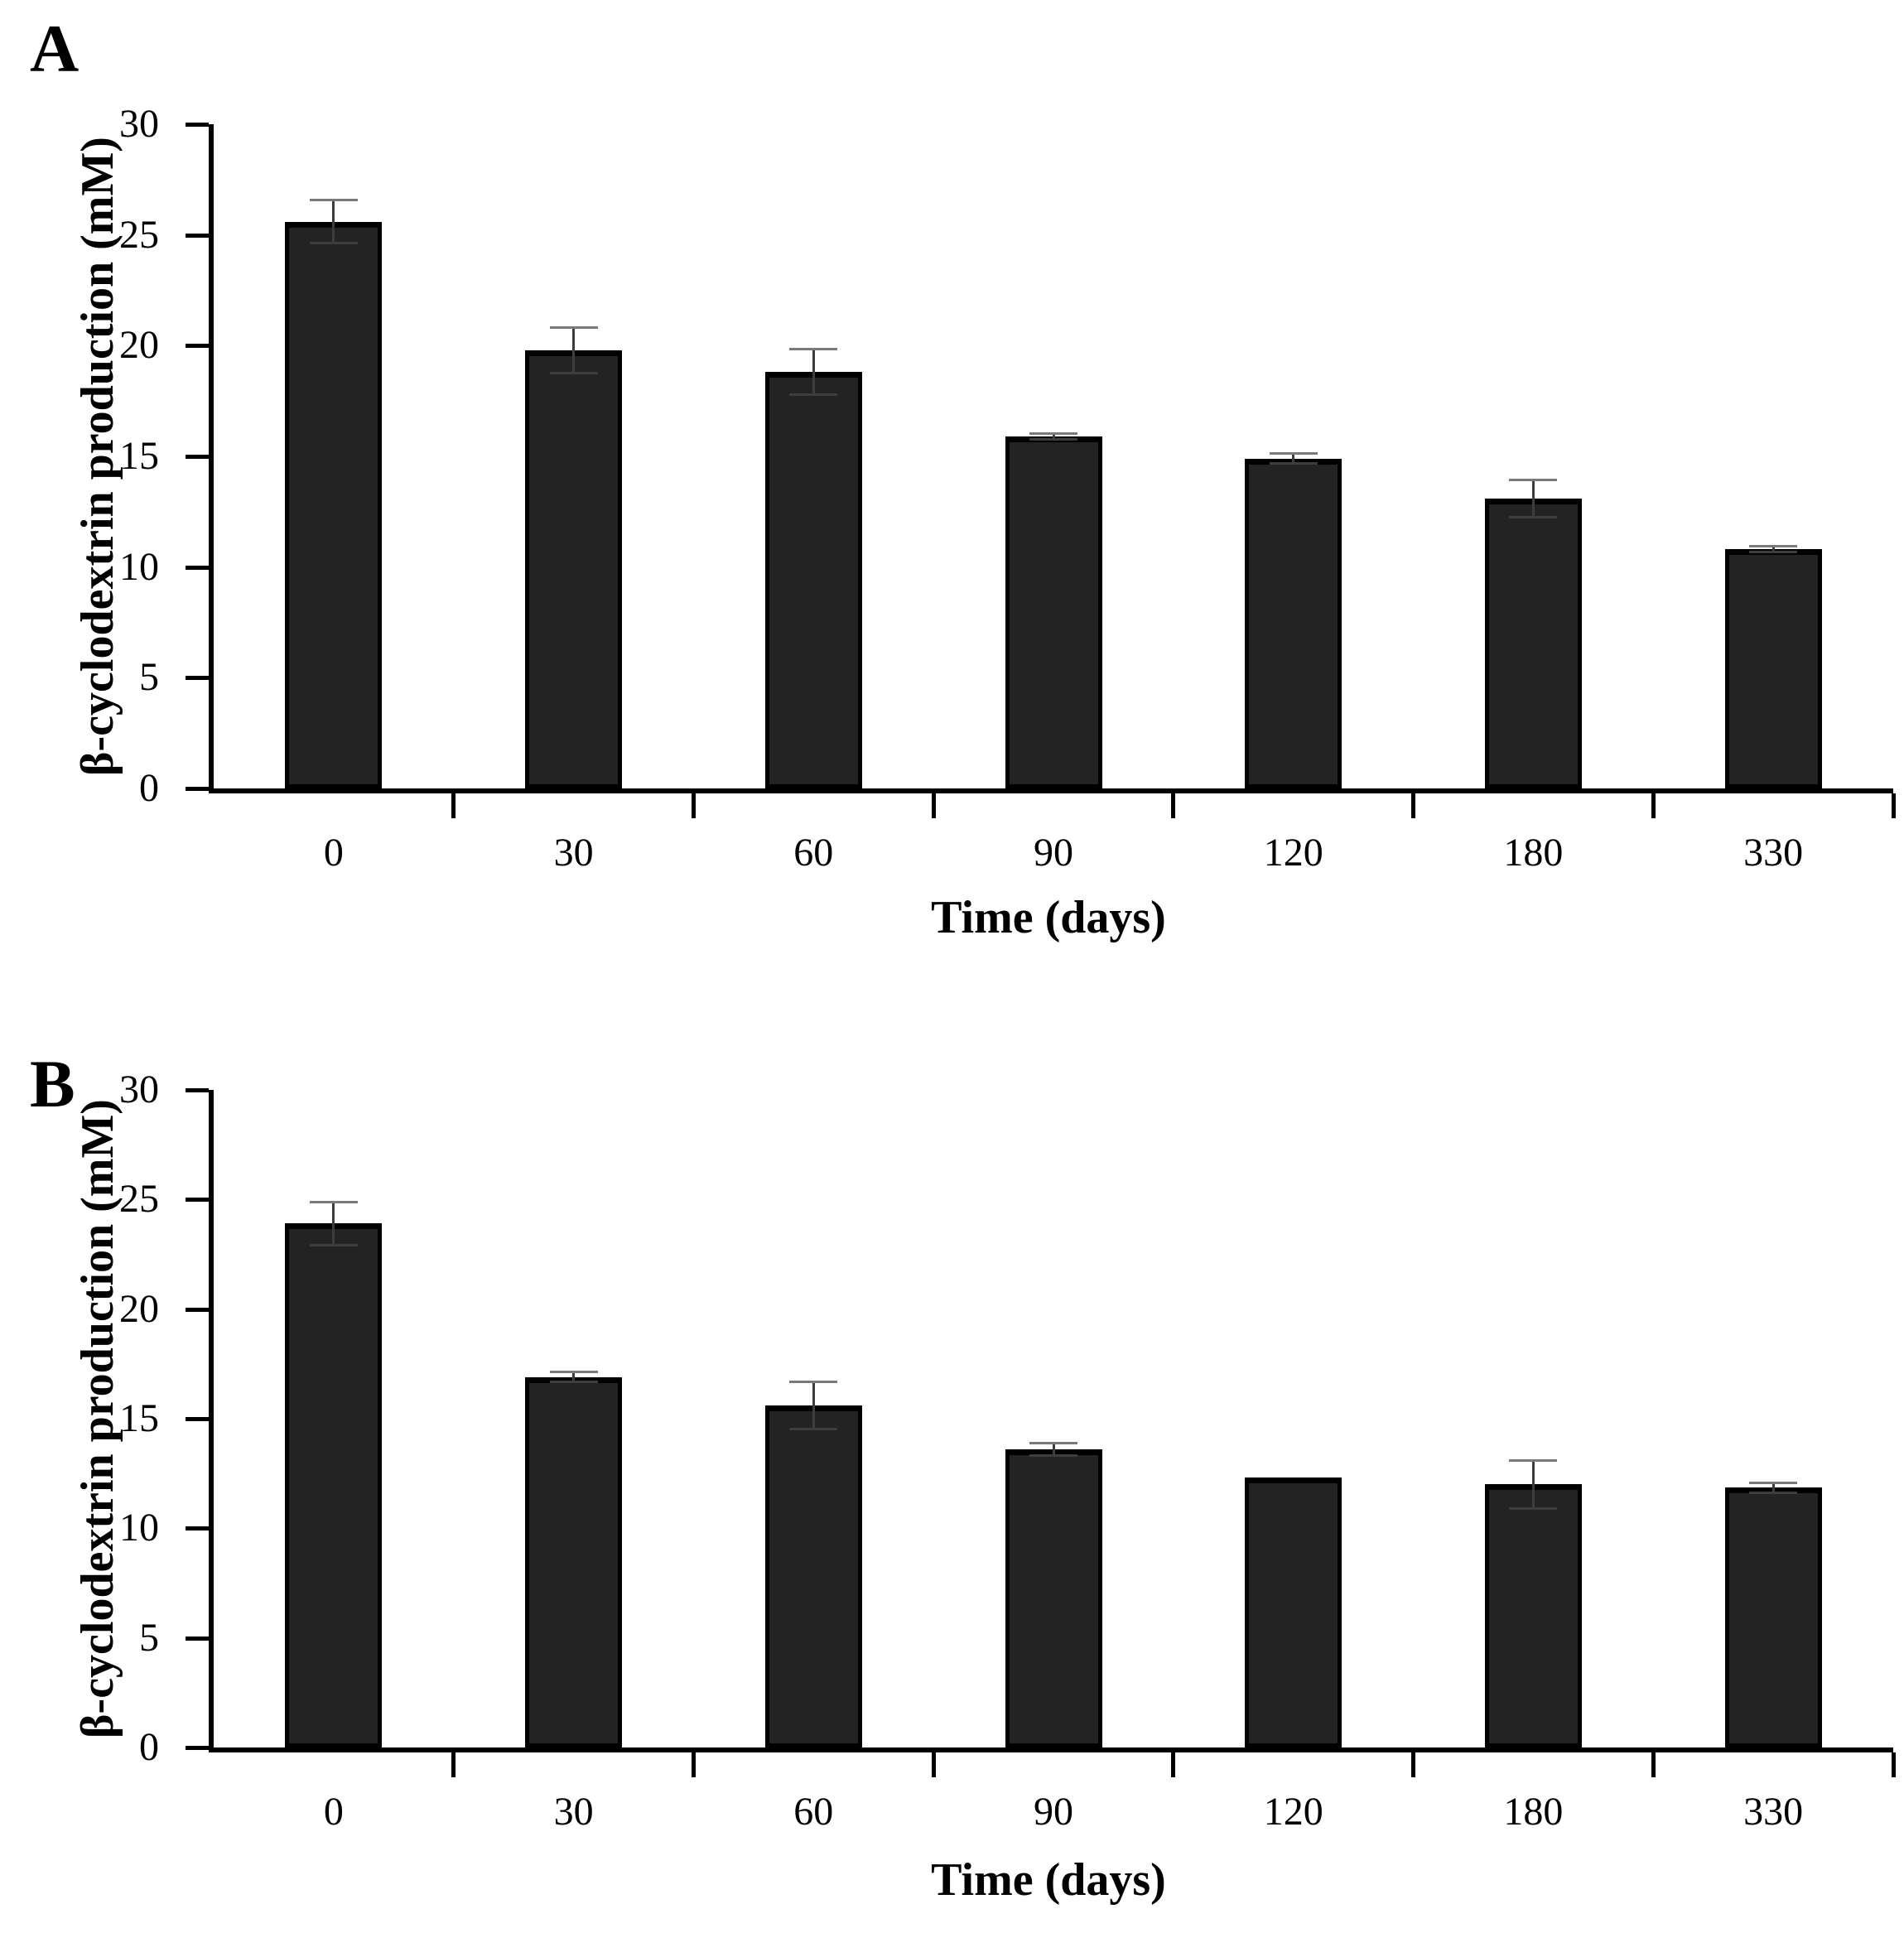 The height and width of the screenshot is (1933, 1904). Describe the element at coordinates (1533, 1508) in the screenshot. I see `error-bar-bottom-cap-day-180-b` at that location.